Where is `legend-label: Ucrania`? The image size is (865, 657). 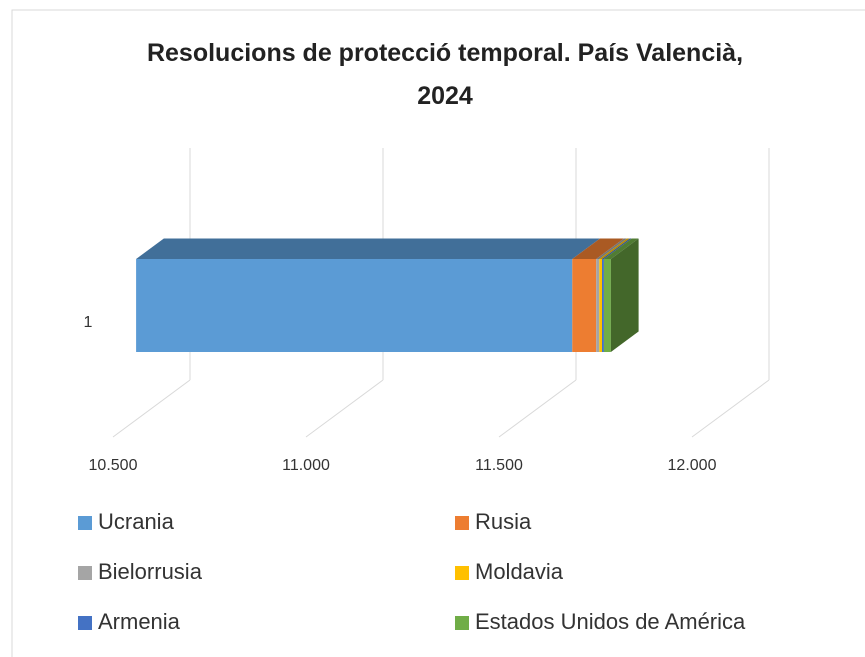 legend-label: Ucrania is located at coordinates (136, 521).